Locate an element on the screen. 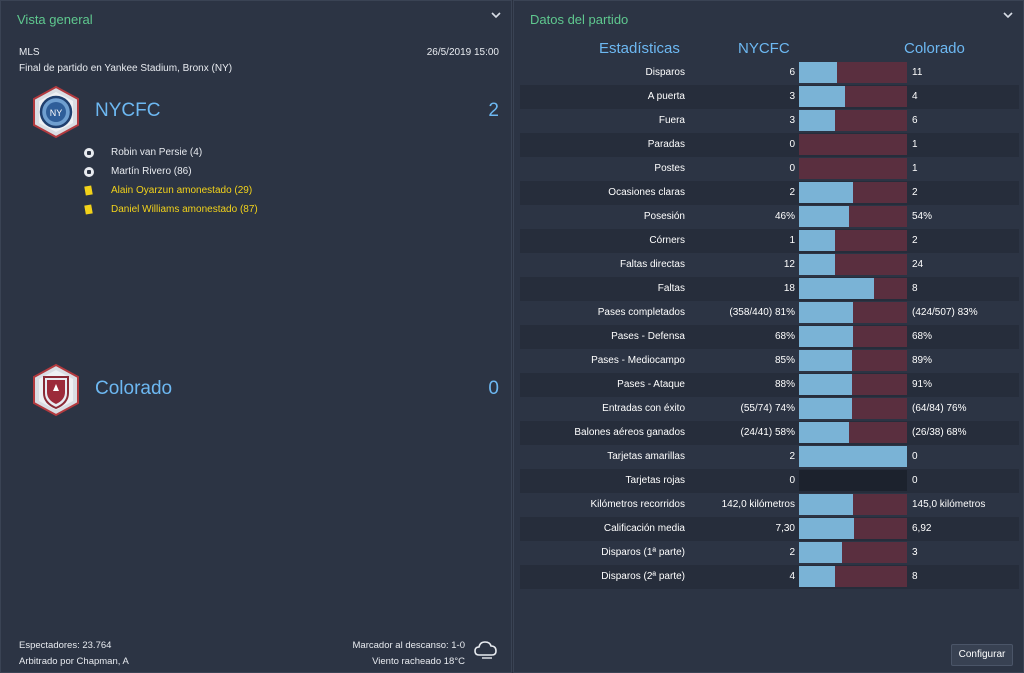 This screenshot has height=673, width=1024. stat-label: Balones aéreos ganados is located at coordinates (629, 432).